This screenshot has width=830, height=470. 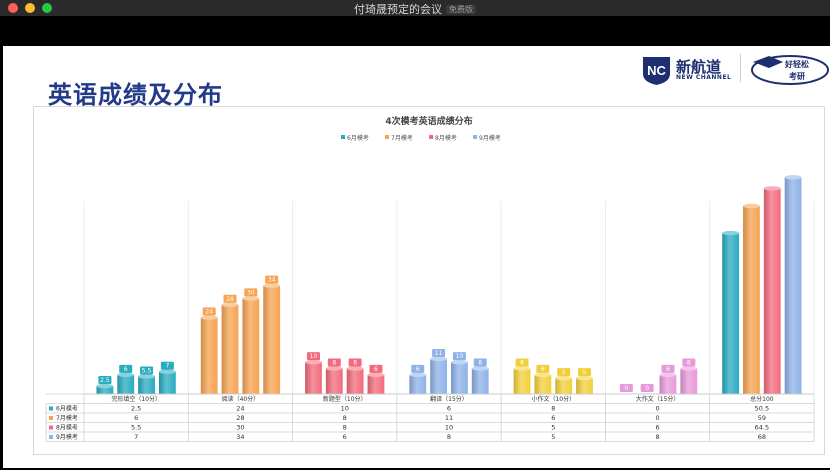 I want to click on category-label-6: 大作文（15分）, so click(x=658, y=399).